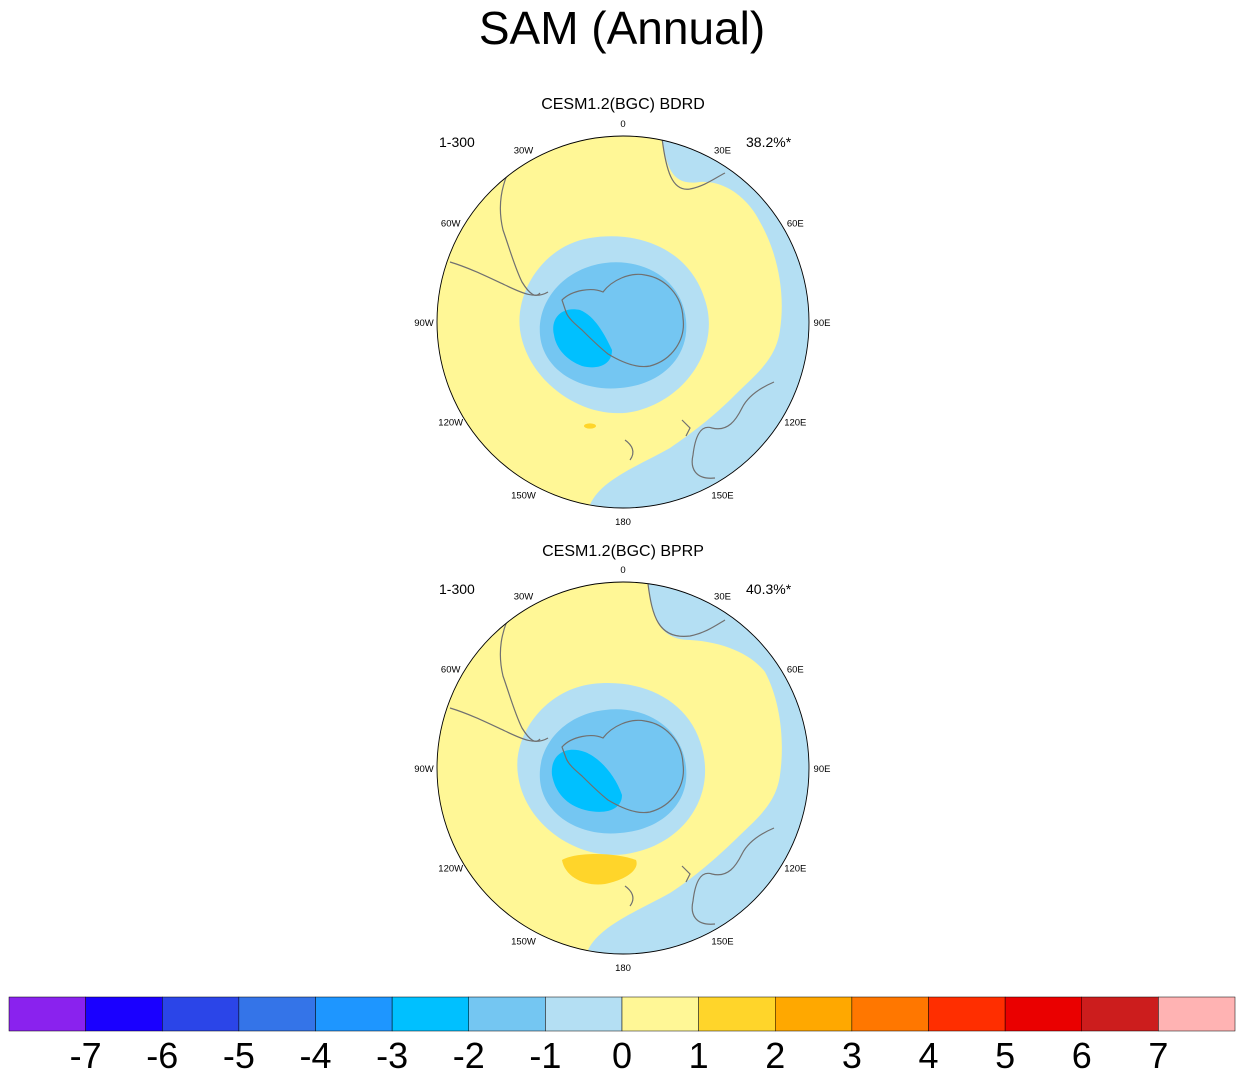 Image resolution: width=1244 pixels, height=1078 pixels. Describe the element at coordinates (457, 589) in the screenshot. I see `panel-2-left-label: 1-300` at that location.